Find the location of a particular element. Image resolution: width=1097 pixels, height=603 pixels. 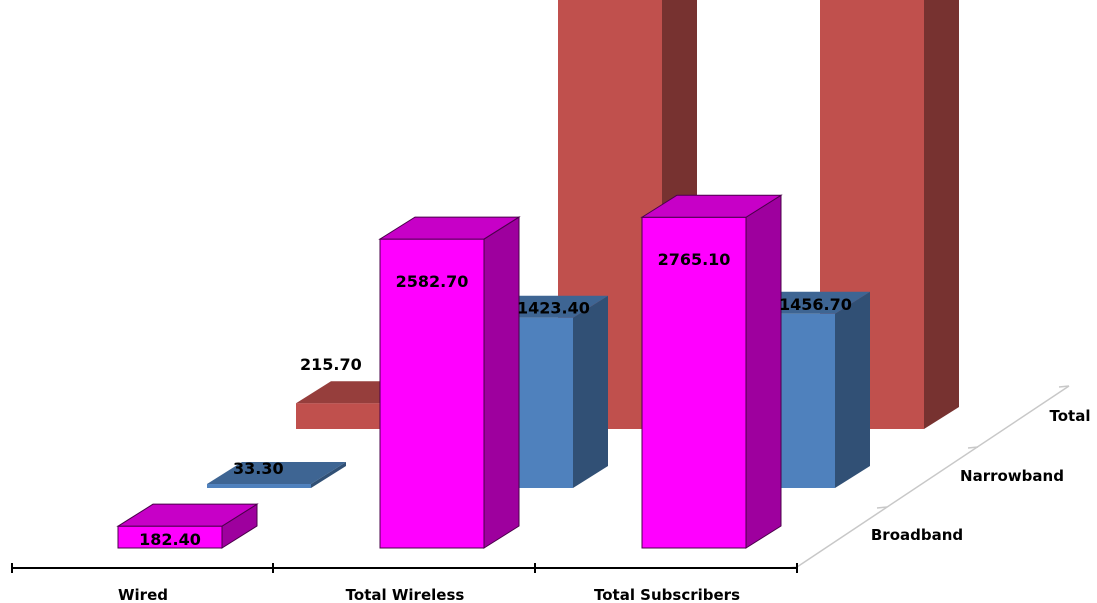

bar-narrowband-wired is located at coordinates (276, 475).